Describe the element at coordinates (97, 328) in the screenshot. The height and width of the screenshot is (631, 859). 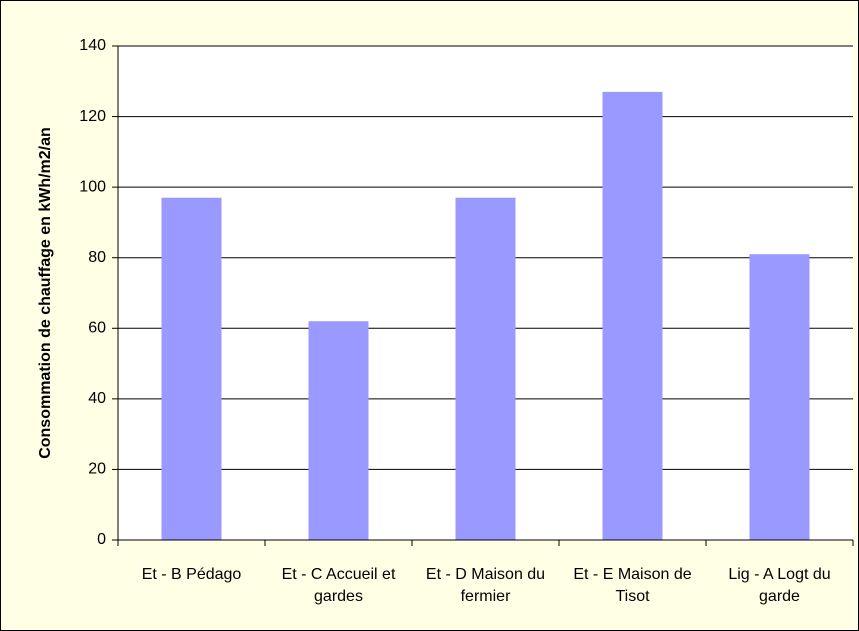
I see `y-tick-label: 60` at that location.